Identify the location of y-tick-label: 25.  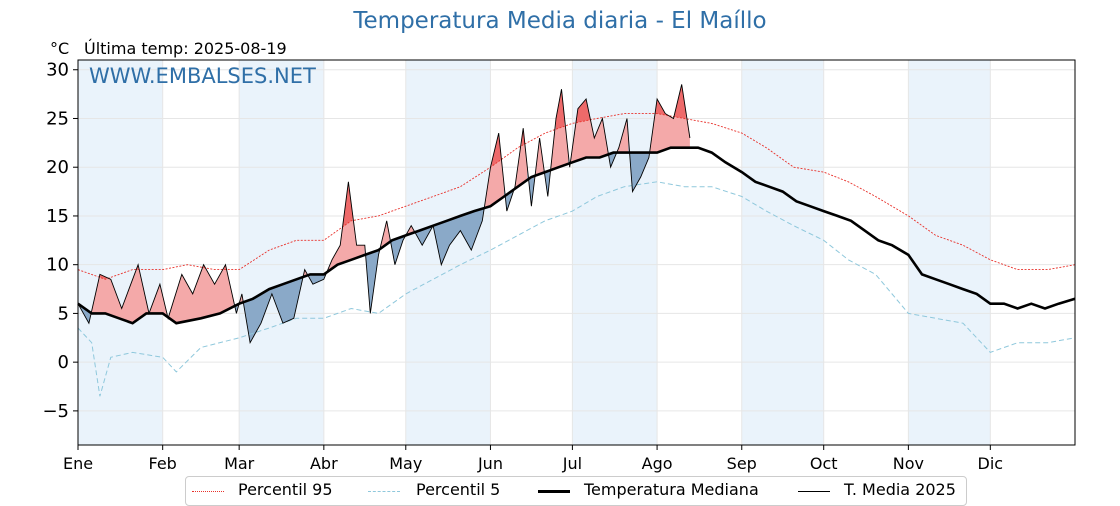
(57, 118).